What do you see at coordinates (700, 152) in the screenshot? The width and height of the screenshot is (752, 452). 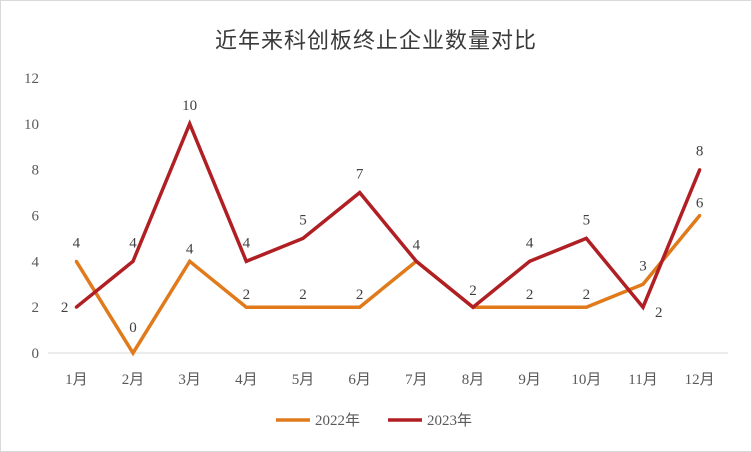 I see `data-label: 8` at bounding box center [700, 152].